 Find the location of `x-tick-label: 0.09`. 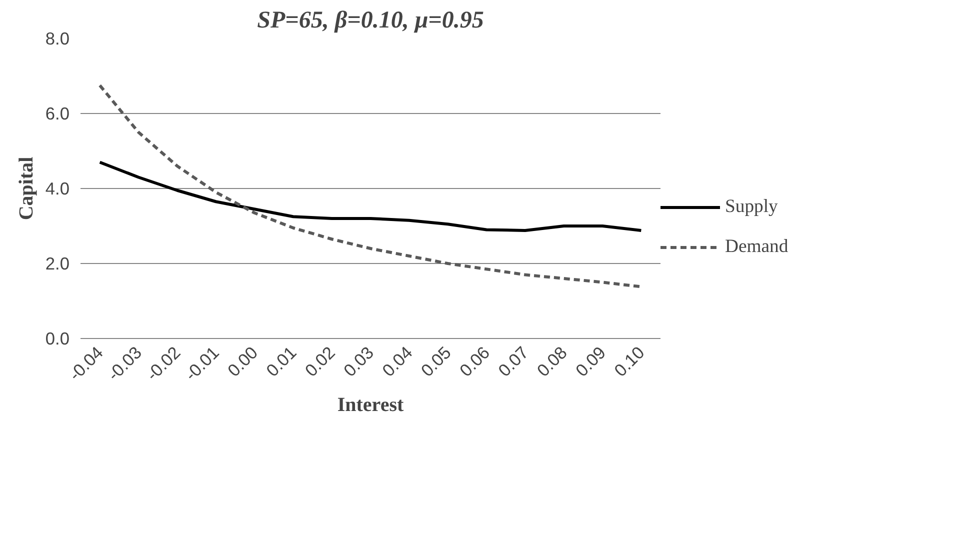

x-tick-label: 0.09 is located at coordinates (591, 361).